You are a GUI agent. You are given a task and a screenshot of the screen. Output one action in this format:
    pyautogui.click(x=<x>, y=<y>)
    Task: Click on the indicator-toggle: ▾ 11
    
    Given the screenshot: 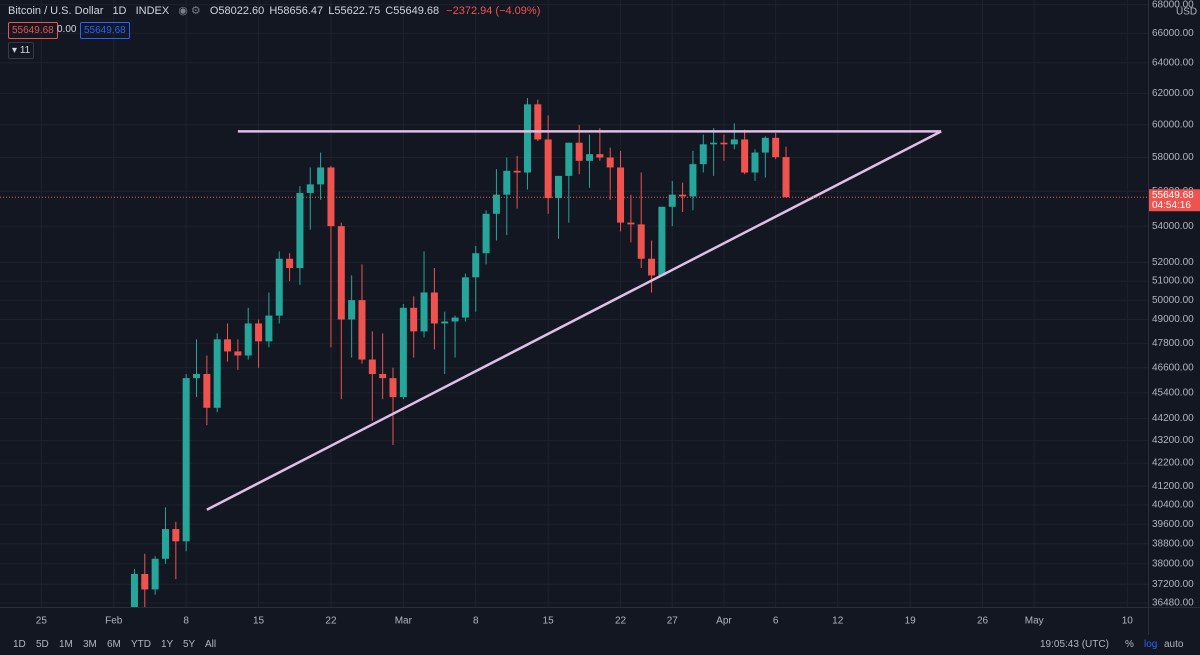 What is the action you would take?
    pyautogui.click(x=21, y=50)
    